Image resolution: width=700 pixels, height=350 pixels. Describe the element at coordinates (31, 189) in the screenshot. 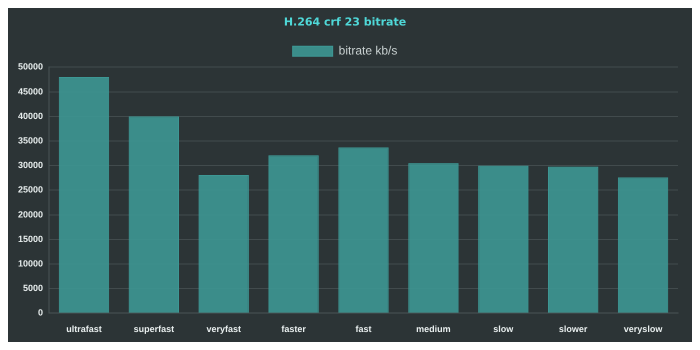

I see `y-tick-label: 25000` at that location.